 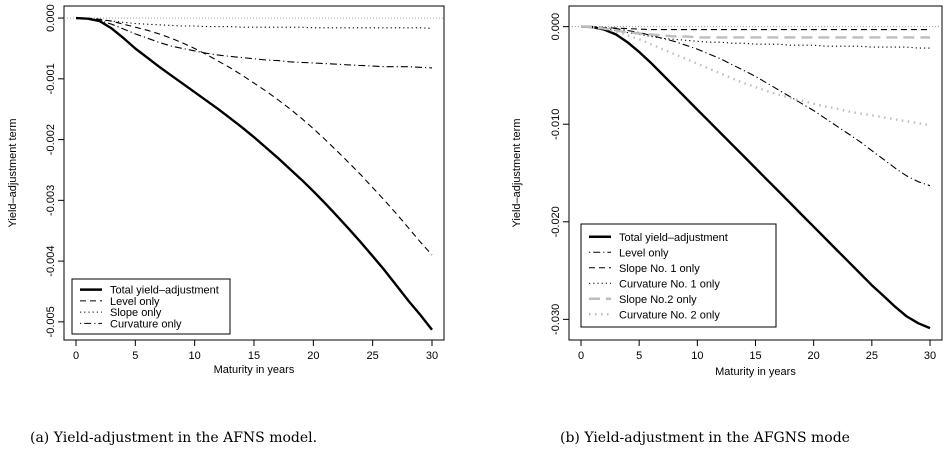 What do you see at coordinates (173, 438) in the screenshot?
I see `figure-caption: (a) Yield-adjustment in the AFNS model.` at bounding box center [173, 438].